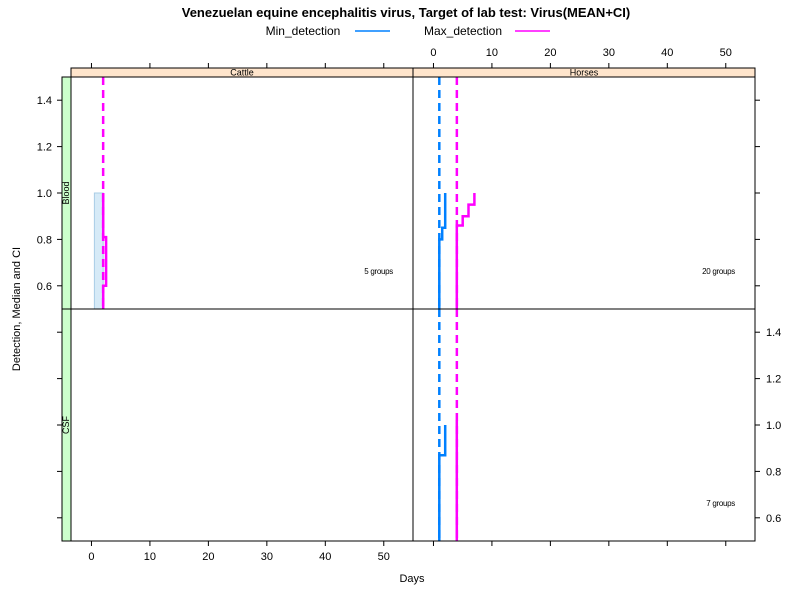  I want to click on strip-label-blood: Blood, so click(66, 192).